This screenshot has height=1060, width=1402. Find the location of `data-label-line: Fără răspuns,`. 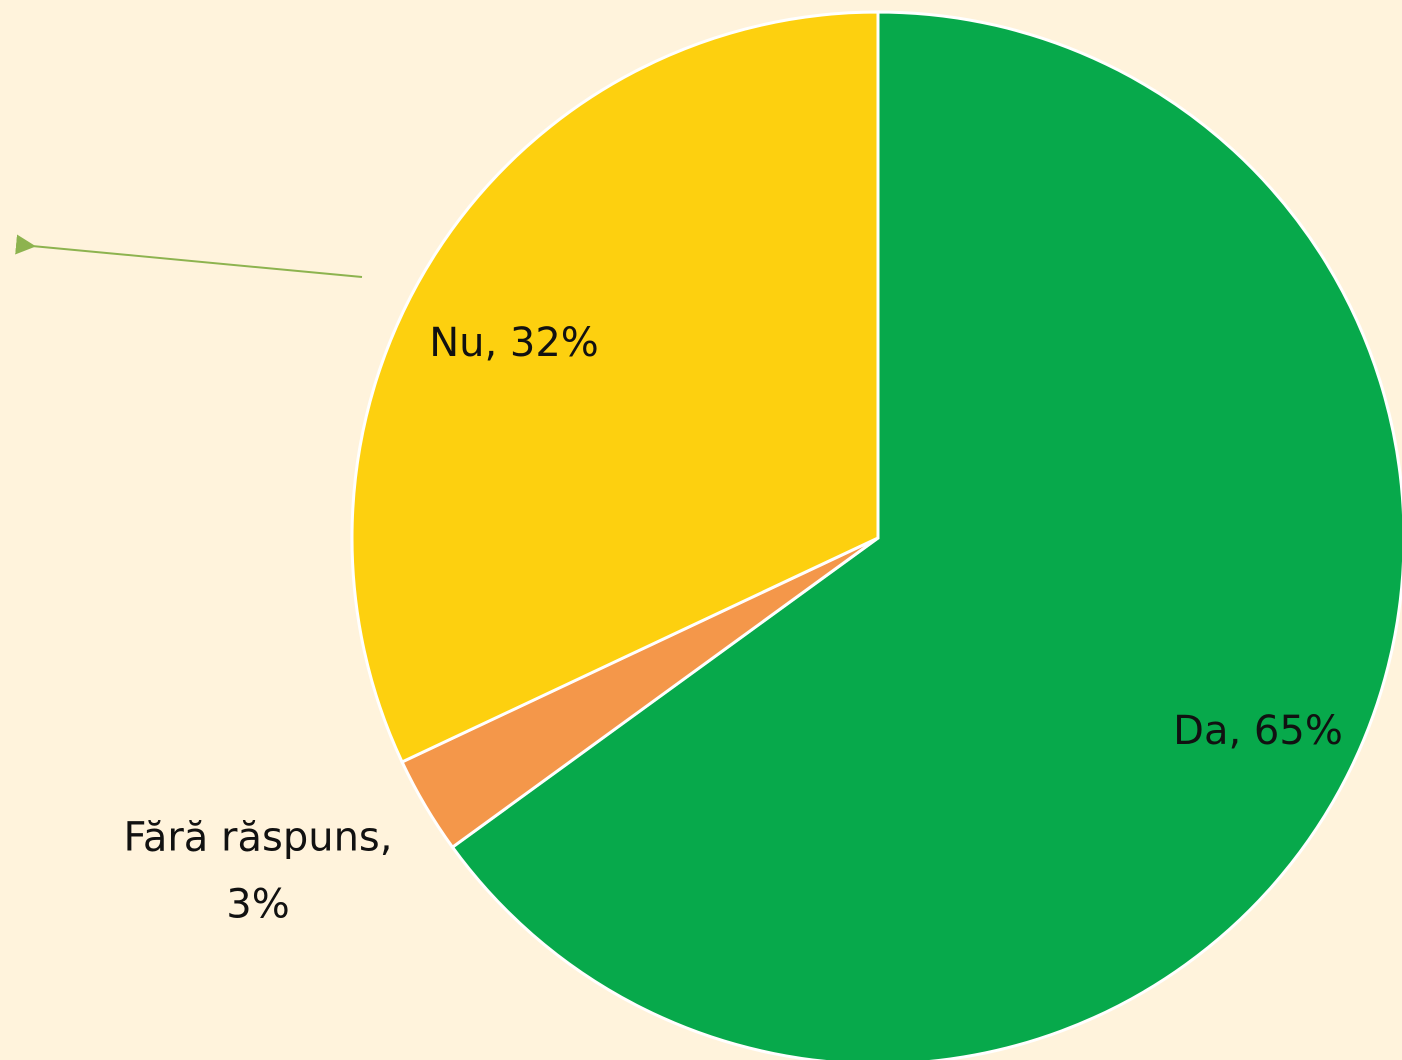

data-label-line: Fără răspuns, is located at coordinates (258, 838).